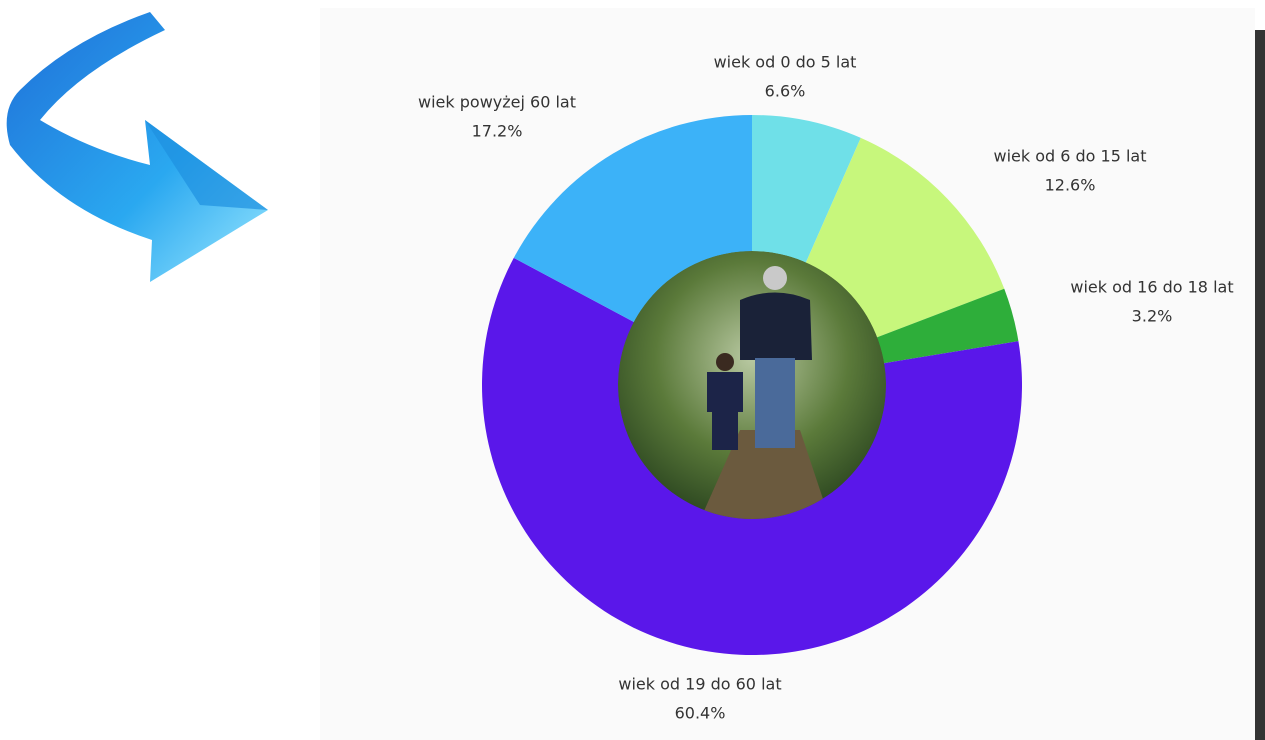 Image resolution: width=1265 pixels, height=740 pixels. What do you see at coordinates (1151, 287) in the screenshot?
I see `slice-label: wiek od 16 do 18 lat` at bounding box center [1151, 287].